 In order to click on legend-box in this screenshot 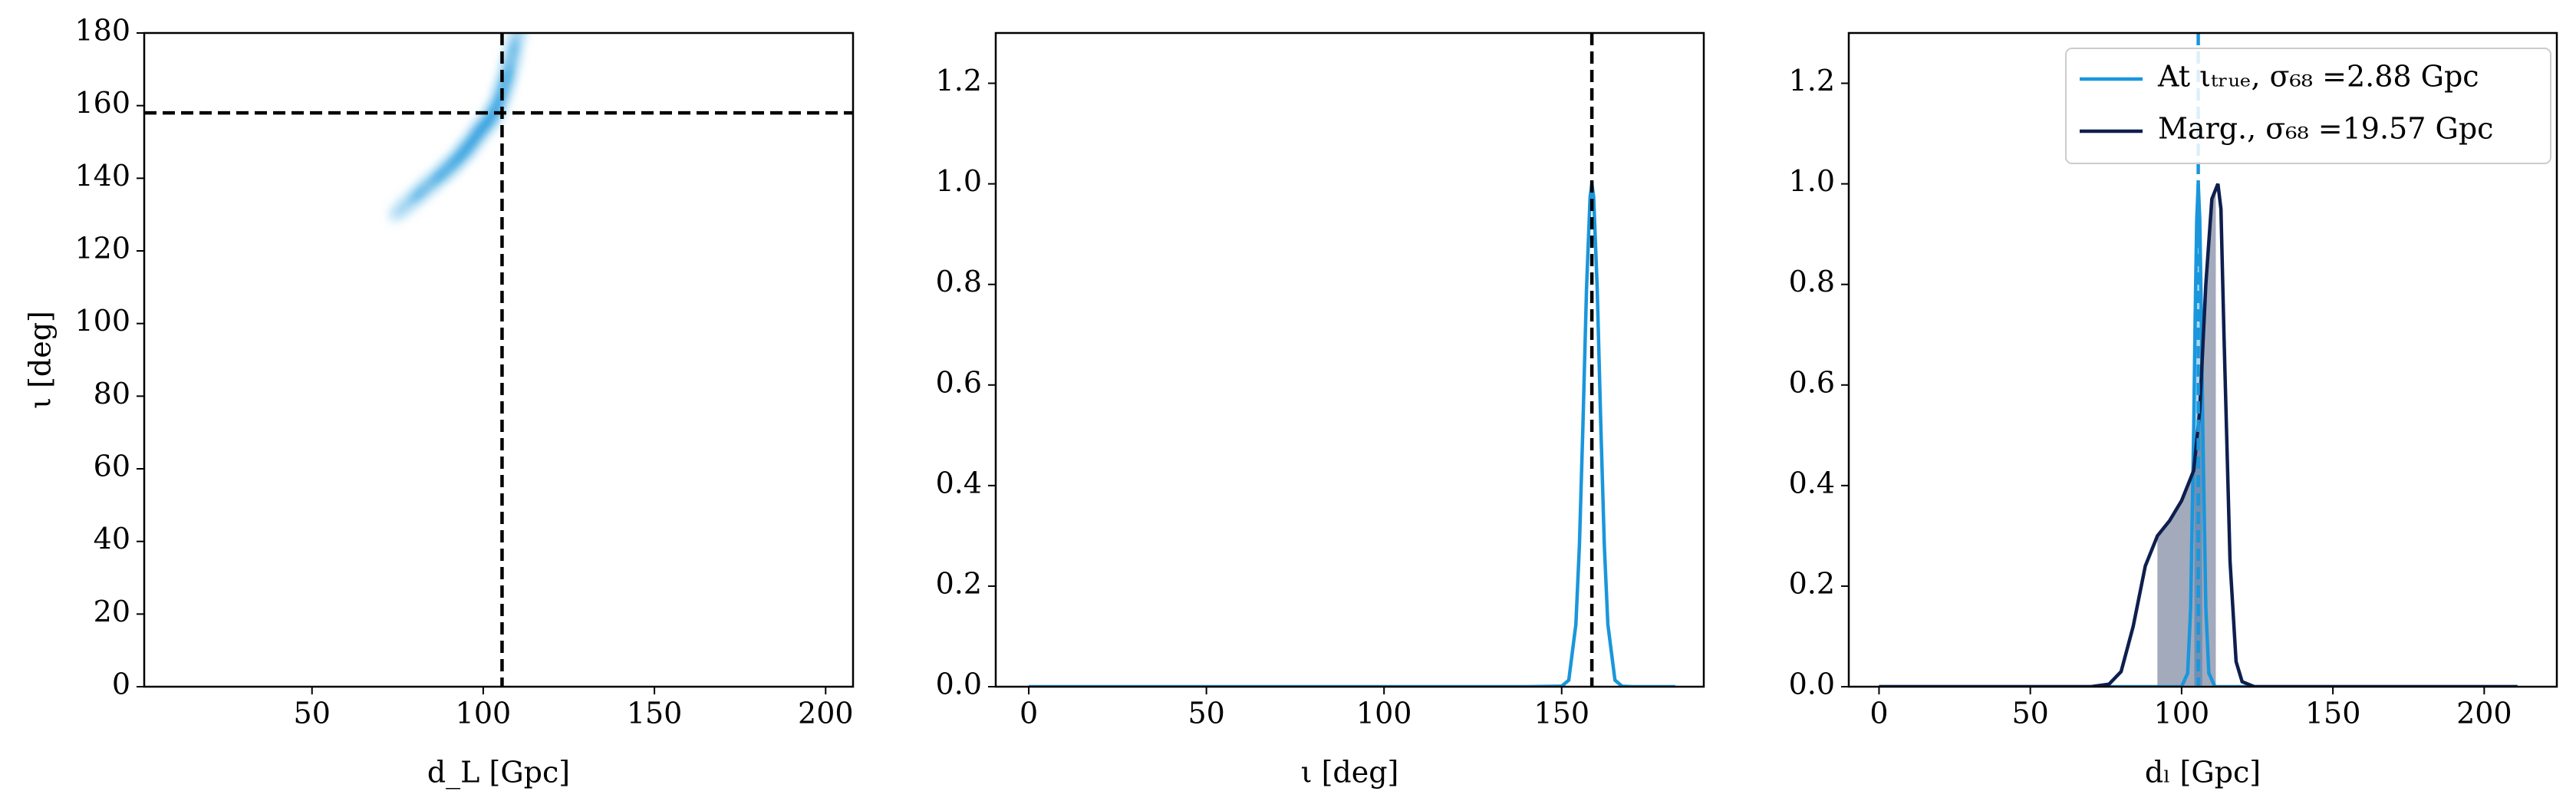, I will do `click(2308, 106)`.